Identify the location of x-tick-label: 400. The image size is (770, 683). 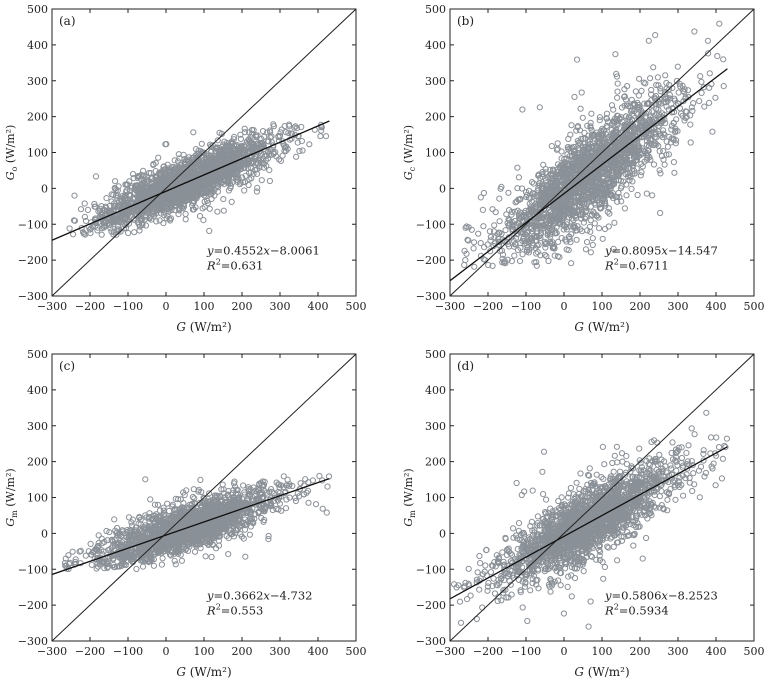
(318, 306).